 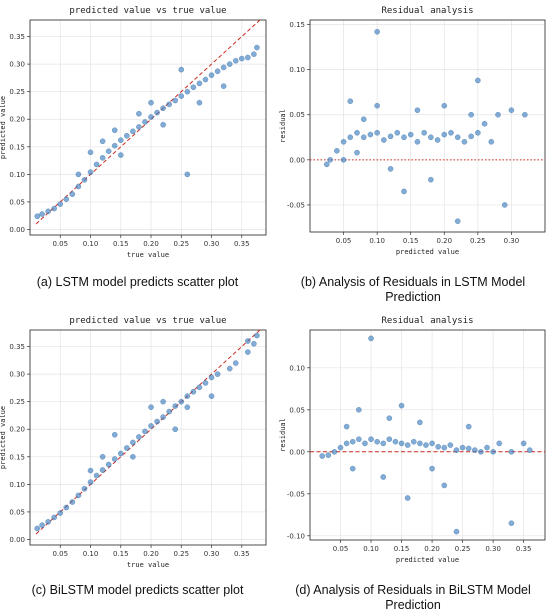 What do you see at coordinates (17, 92) in the screenshot?
I see `y-tick-label: 0.25` at bounding box center [17, 92].